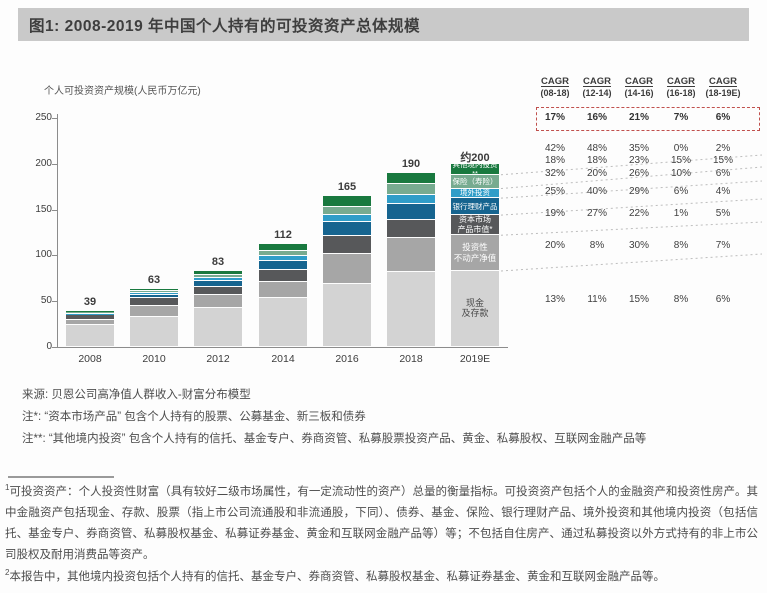 The image size is (767, 593). I want to click on bar-segment-现金及存款: 现金 及存款, so click(475, 308).